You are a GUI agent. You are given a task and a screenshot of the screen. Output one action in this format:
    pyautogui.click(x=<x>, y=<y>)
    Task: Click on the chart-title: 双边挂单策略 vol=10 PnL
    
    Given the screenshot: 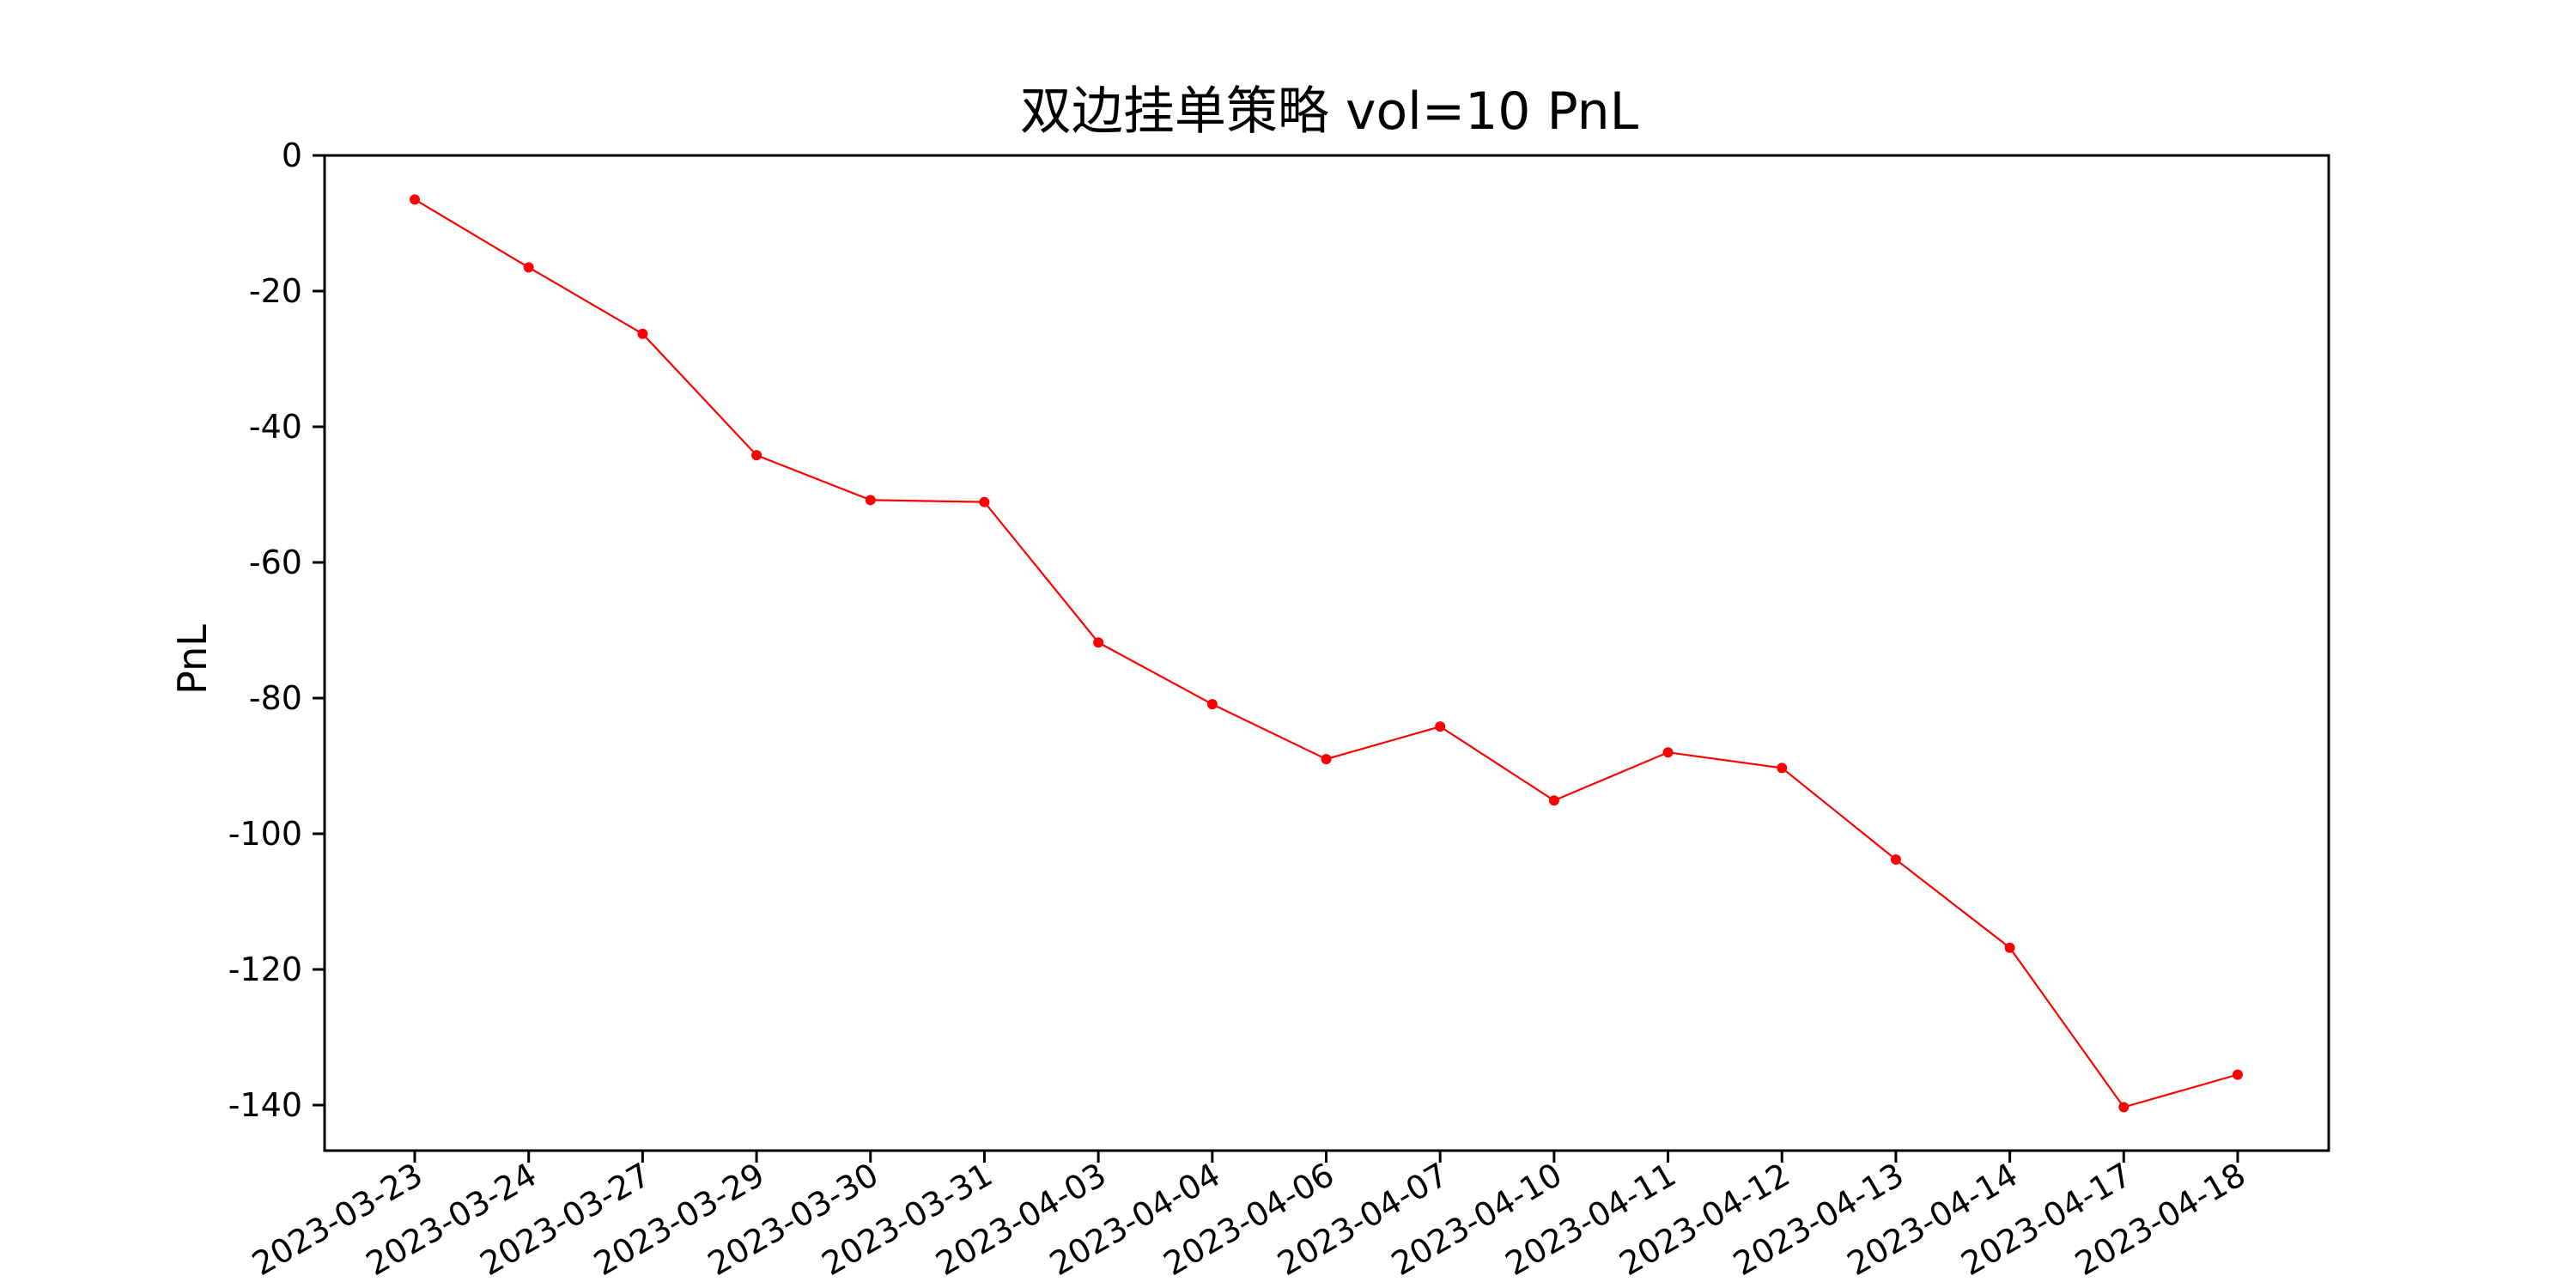 What is the action you would take?
    pyautogui.click(x=1330, y=112)
    